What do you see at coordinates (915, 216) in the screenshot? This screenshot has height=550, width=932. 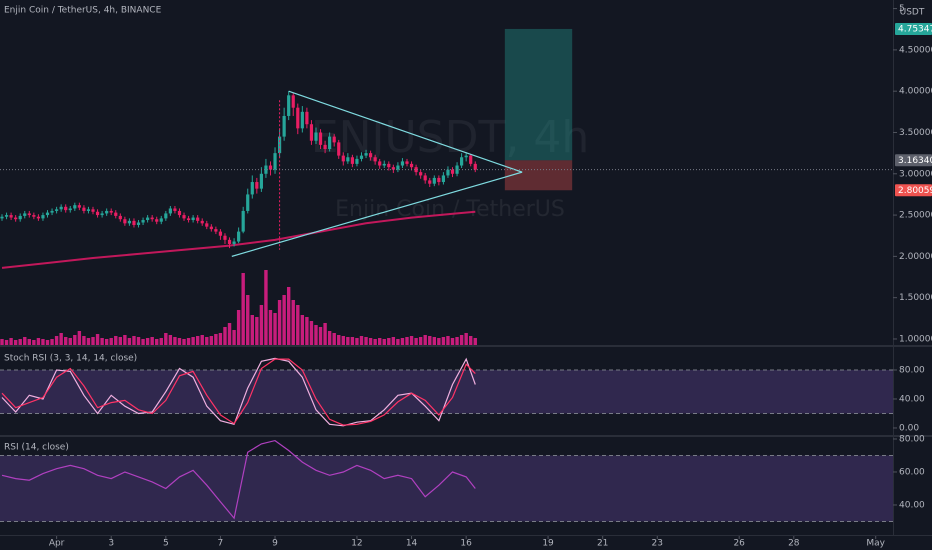 I see `y-tick-label: 2.50000` at bounding box center [915, 216].